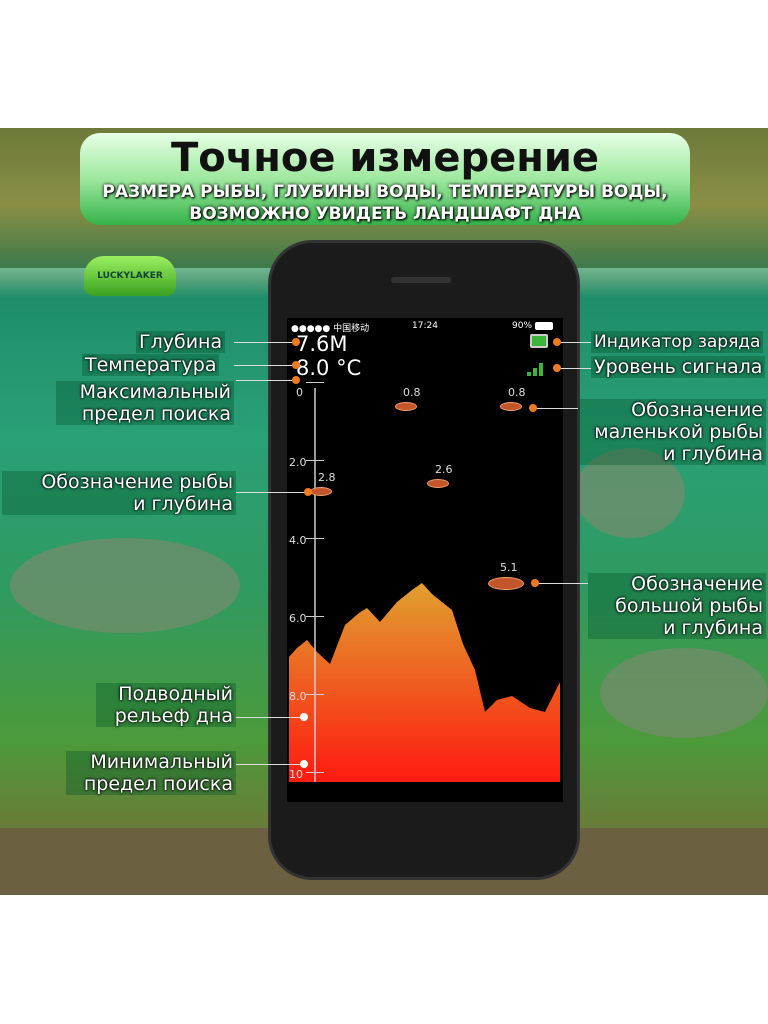  I want to click on banner-title: Точное измерение, so click(385, 158).